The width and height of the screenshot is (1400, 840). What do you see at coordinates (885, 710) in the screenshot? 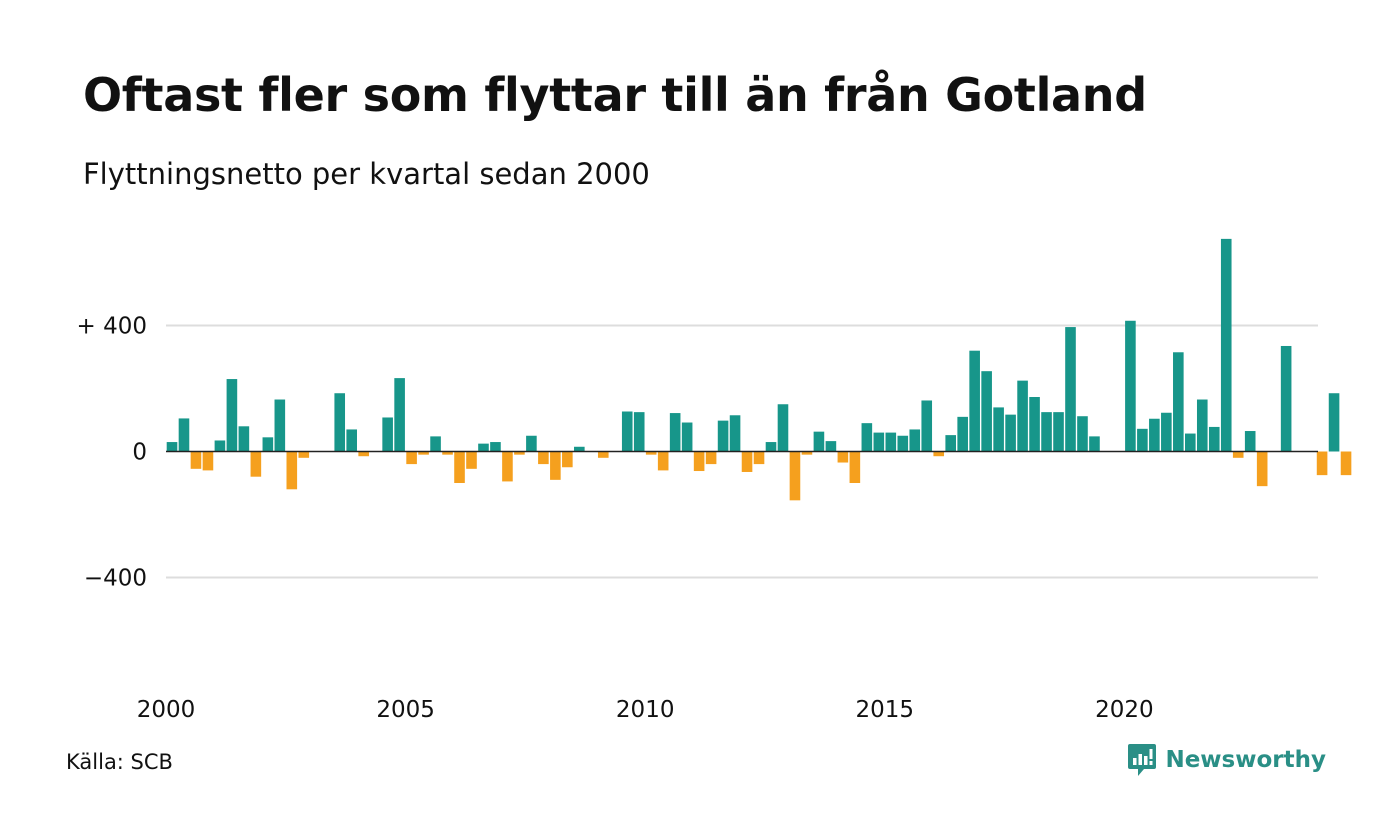
I see `x-tick-label-3: 2015` at bounding box center [885, 710].